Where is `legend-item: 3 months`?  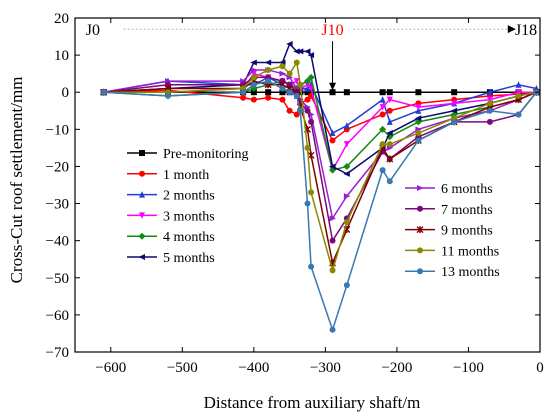 legend-item: 3 months is located at coordinates (171, 216).